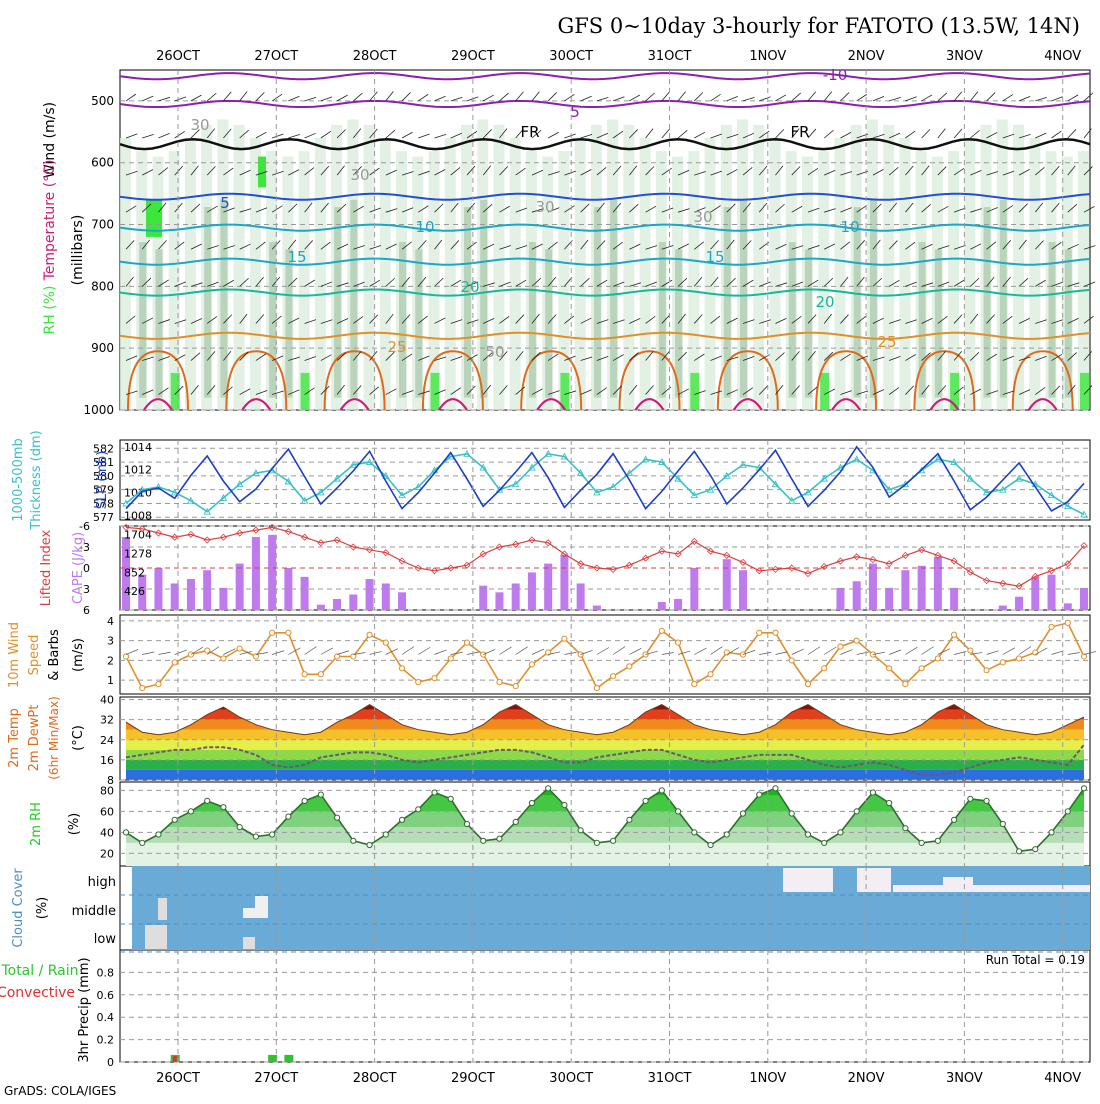 The width and height of the screenshot is (1100, 1104). What do you see at coordinates (74, 824) in the screenshot?
I see `axis-unit: (%)` at bounding box center [74, 824].